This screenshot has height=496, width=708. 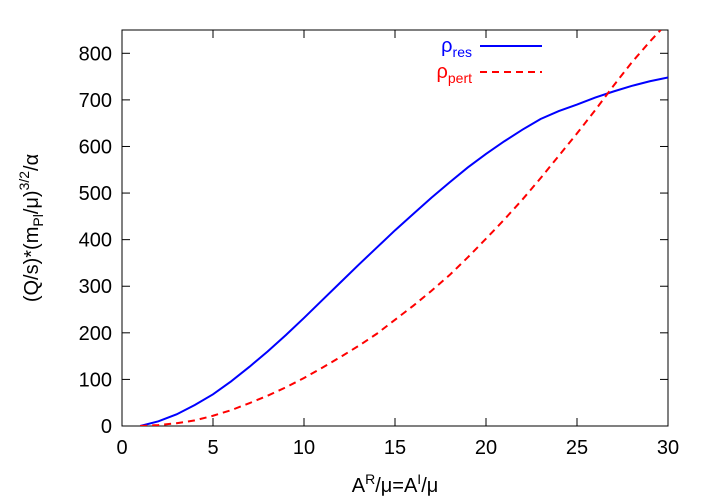 I want to click on y-tick-label: 400, so click(x=95, y=241).